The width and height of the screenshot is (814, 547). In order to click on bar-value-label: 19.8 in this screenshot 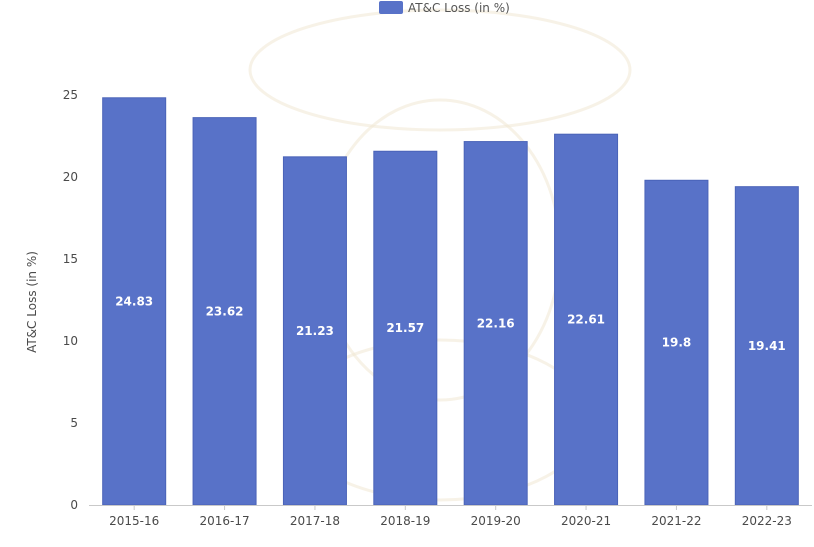, I will do `click(677, 343)`.